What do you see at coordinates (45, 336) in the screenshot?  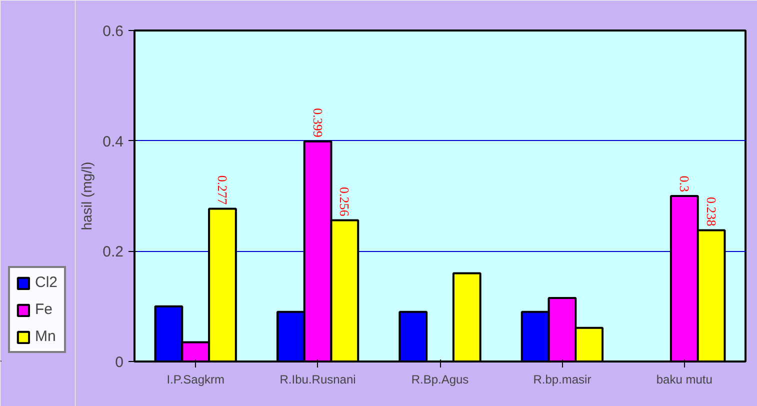 I see `legend-label: Mn` at bounding box center [45, 336].